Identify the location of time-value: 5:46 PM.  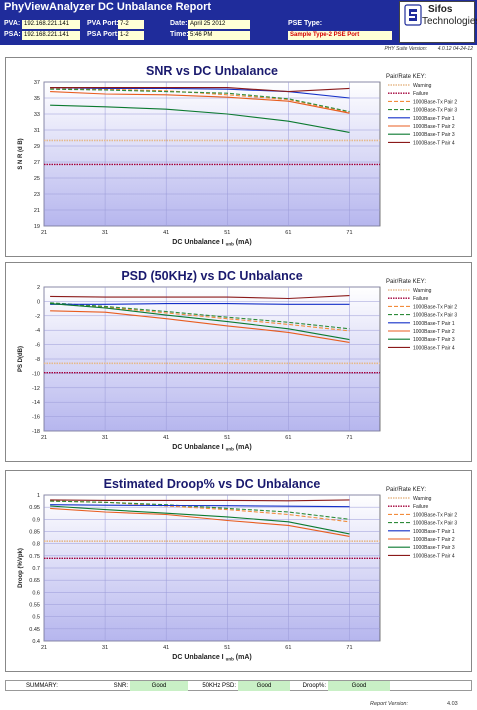
(219, 35).